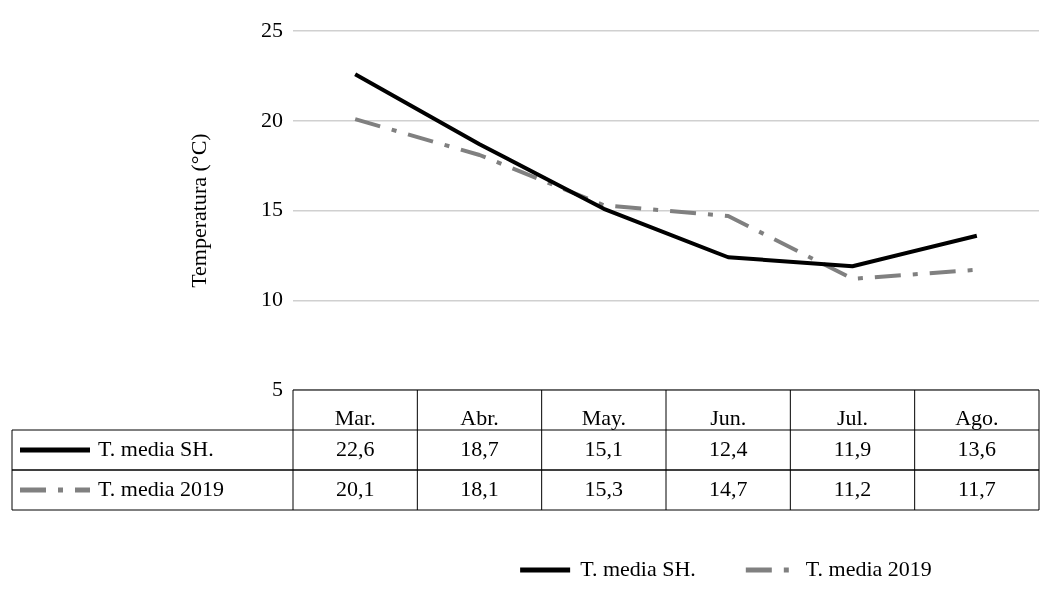 This screenshot has width=1051, height=606. Describe the element at coordinates (852, 488) in the screenshot. I see `data-label: 11,2` at that location.